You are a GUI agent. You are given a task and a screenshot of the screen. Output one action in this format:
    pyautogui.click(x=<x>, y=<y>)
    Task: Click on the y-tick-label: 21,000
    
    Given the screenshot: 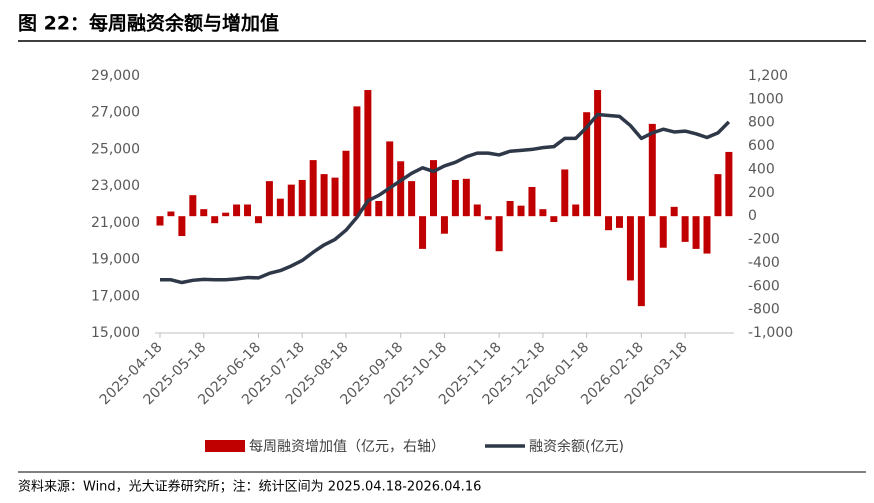 What is the action you would take?
    pyautogui.click(x=115, y=223)
    